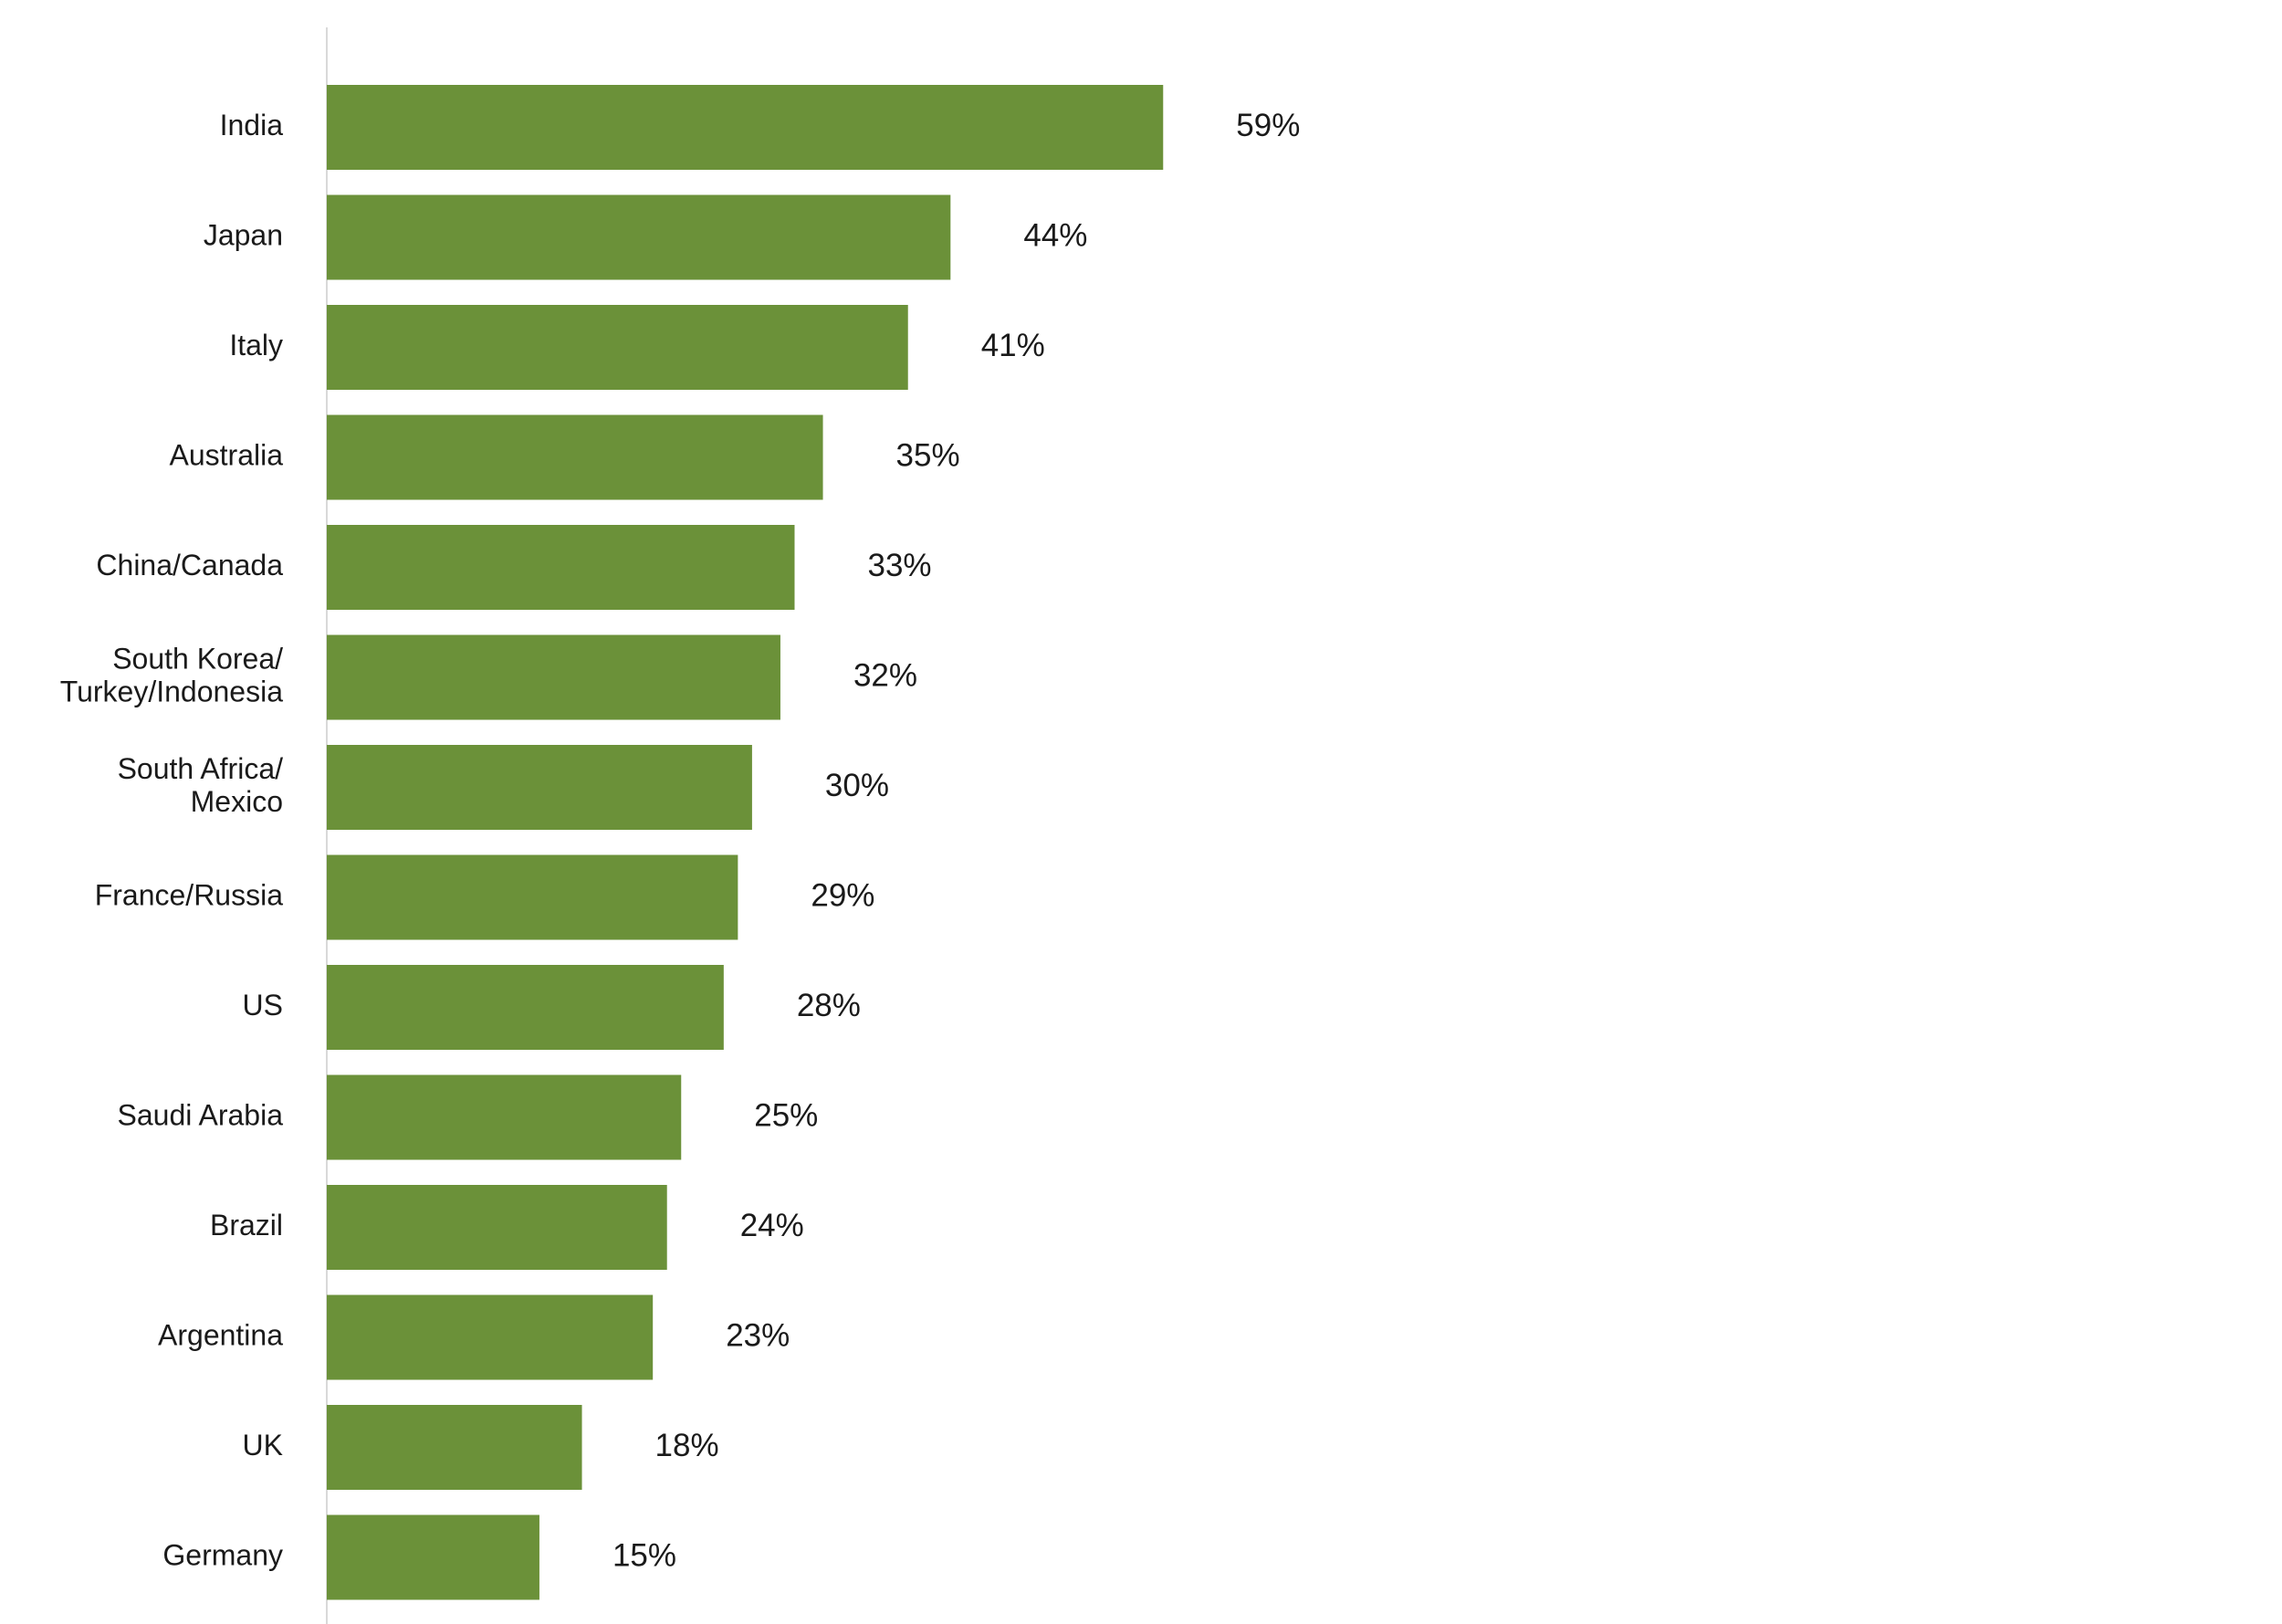 Image resolution: width=2282 pixels, height=1624 pixels. Describe the element at coordinates (237, 801) in the screenshot. I see `category-label: Mexico` at that location.